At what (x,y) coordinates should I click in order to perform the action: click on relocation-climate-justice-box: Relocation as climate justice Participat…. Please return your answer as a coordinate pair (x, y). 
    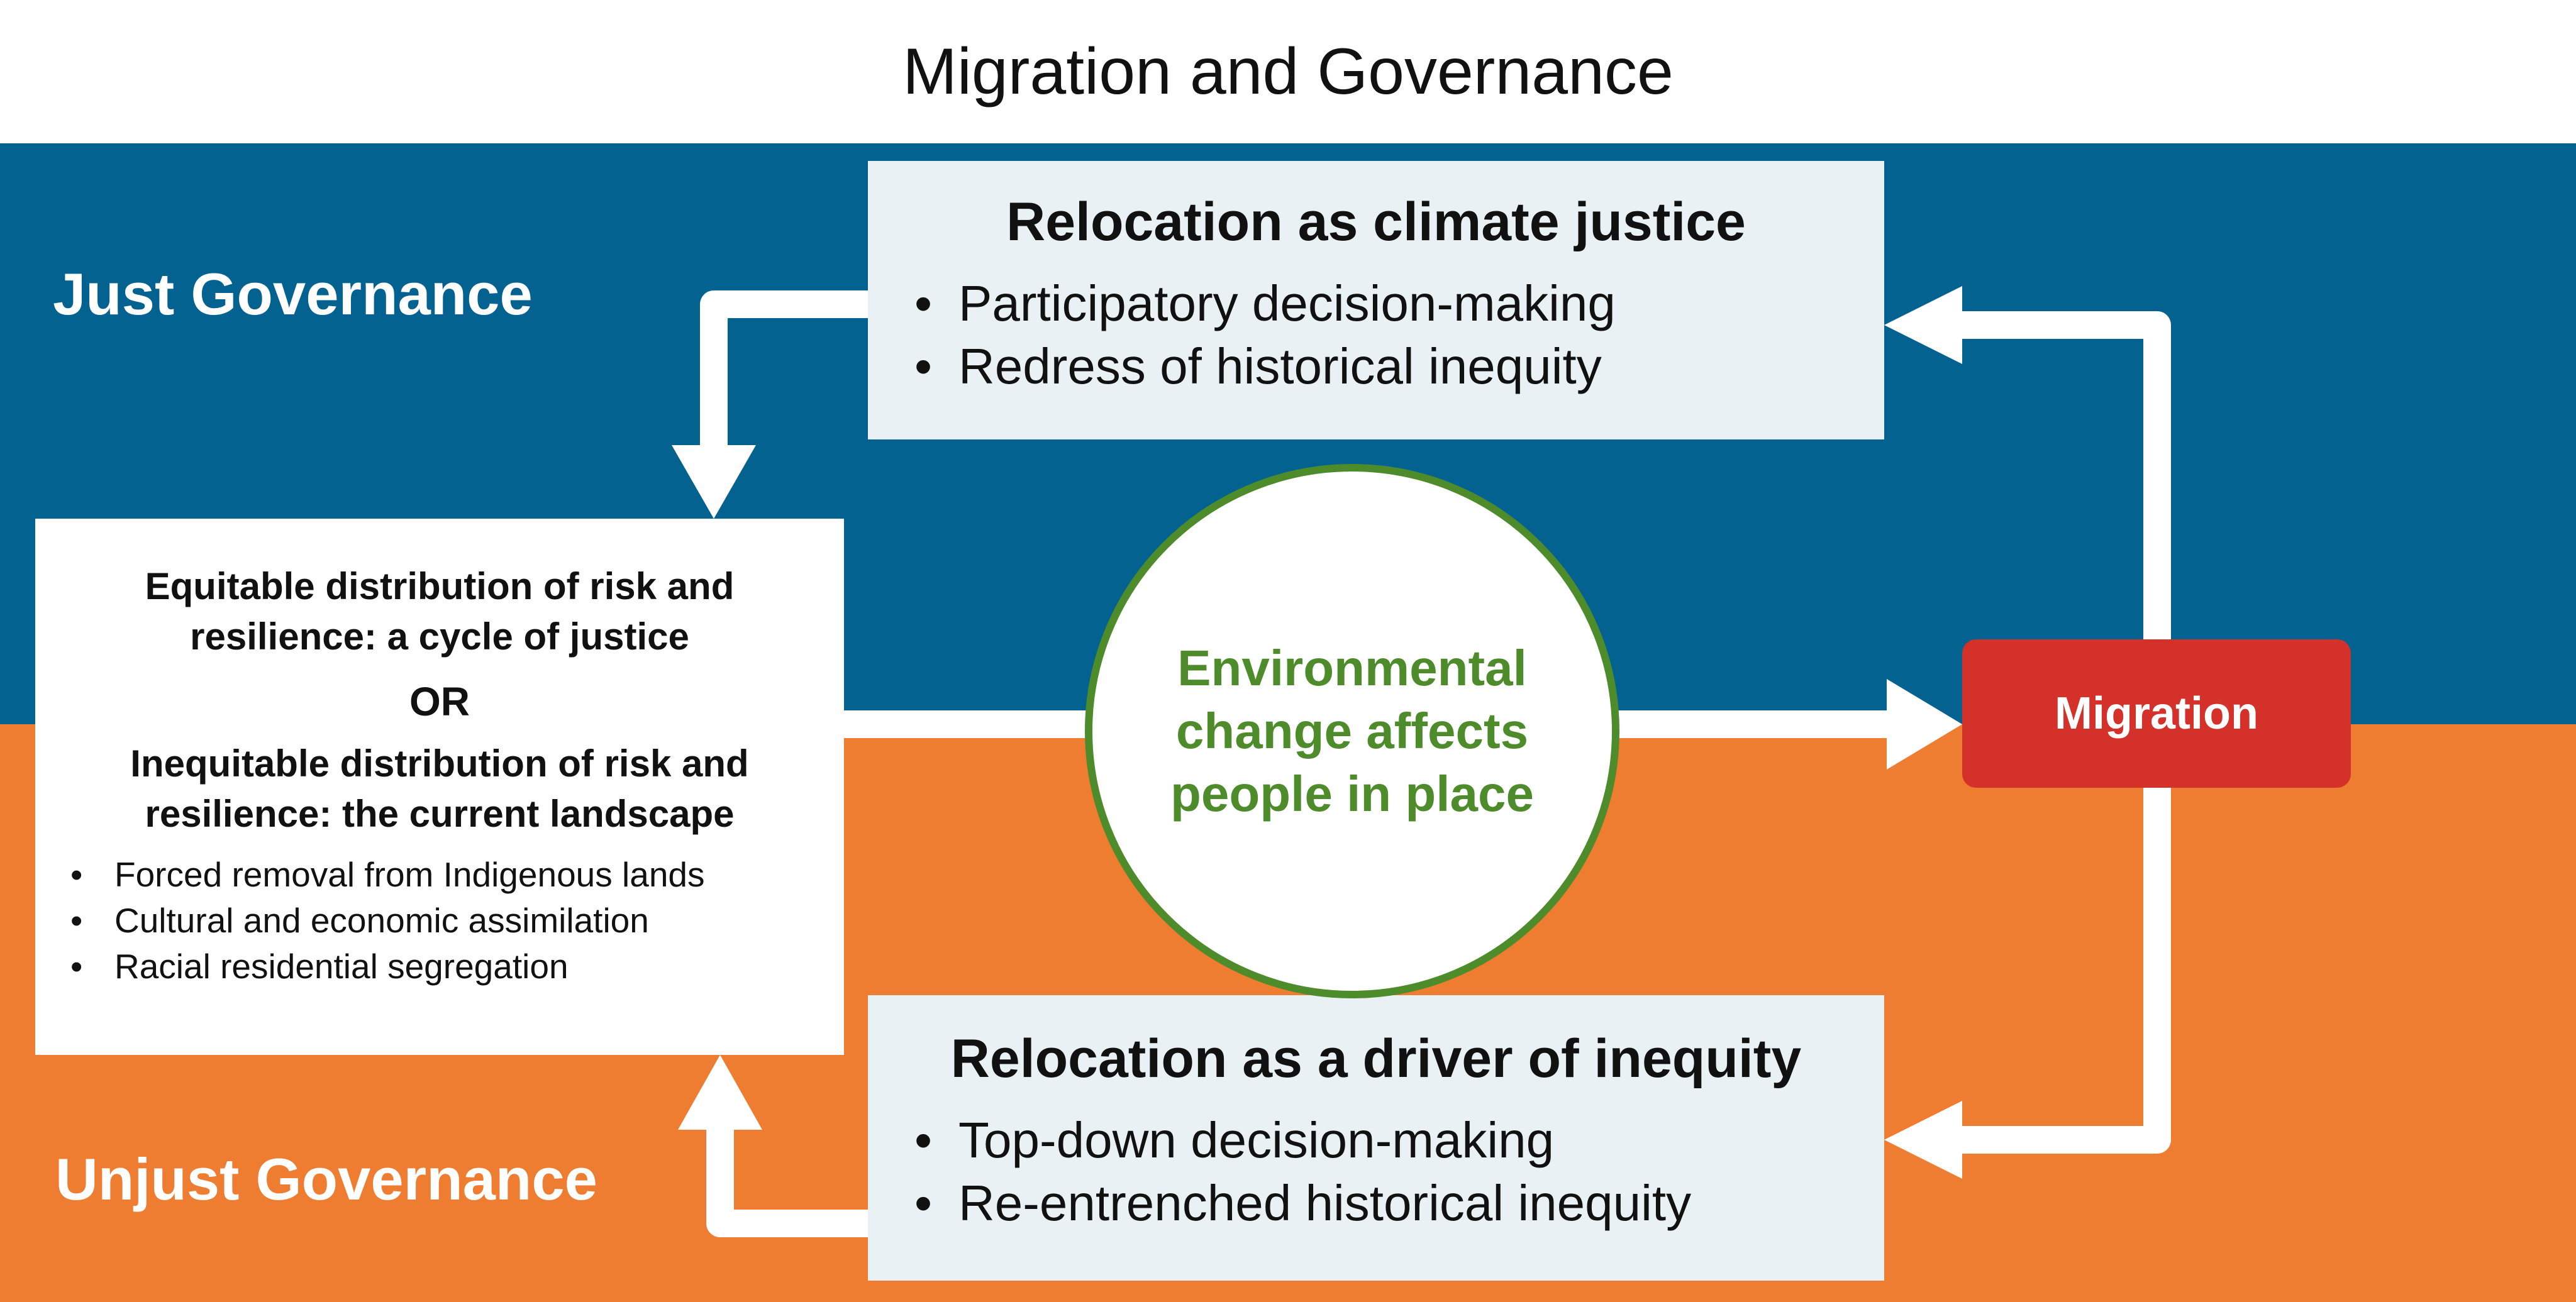
    Looking at the image, I should click on (1376, 300).